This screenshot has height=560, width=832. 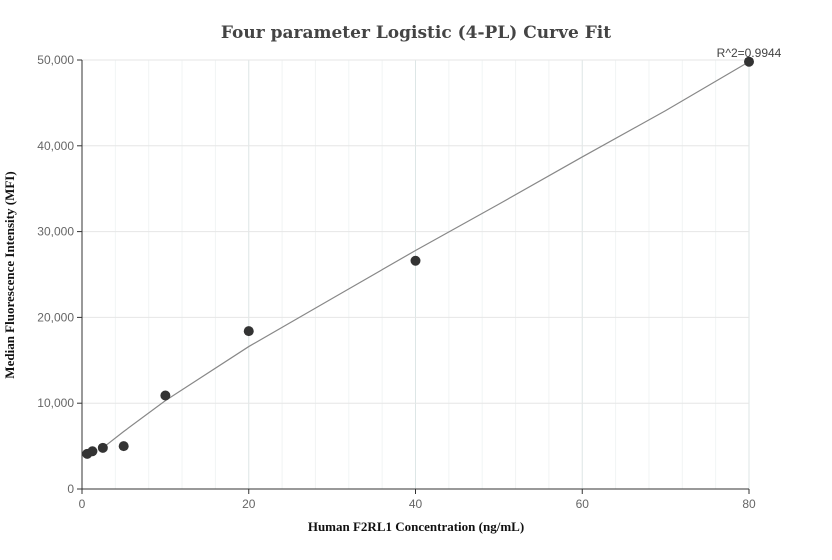 What do you see at coordinates (55, 317) in the screenshot?
I see `y-tick-label: 20,000` at bounding box center [55, 317].